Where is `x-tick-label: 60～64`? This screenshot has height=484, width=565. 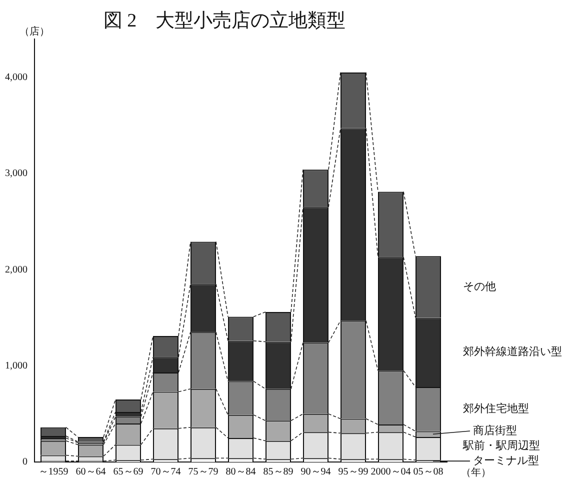 x-tick-label: 60～64 is located at coordinates (91, 472).